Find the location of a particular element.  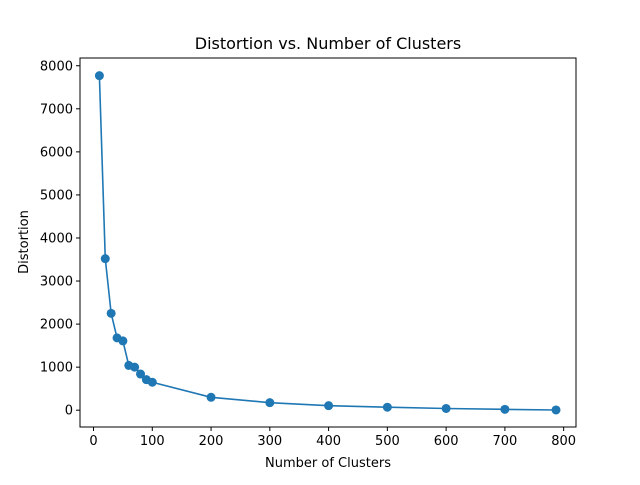

y-axis: 0 1000 2000 3000 4000 5000 6000 7000 8000 is located at coordinates (60, 239).